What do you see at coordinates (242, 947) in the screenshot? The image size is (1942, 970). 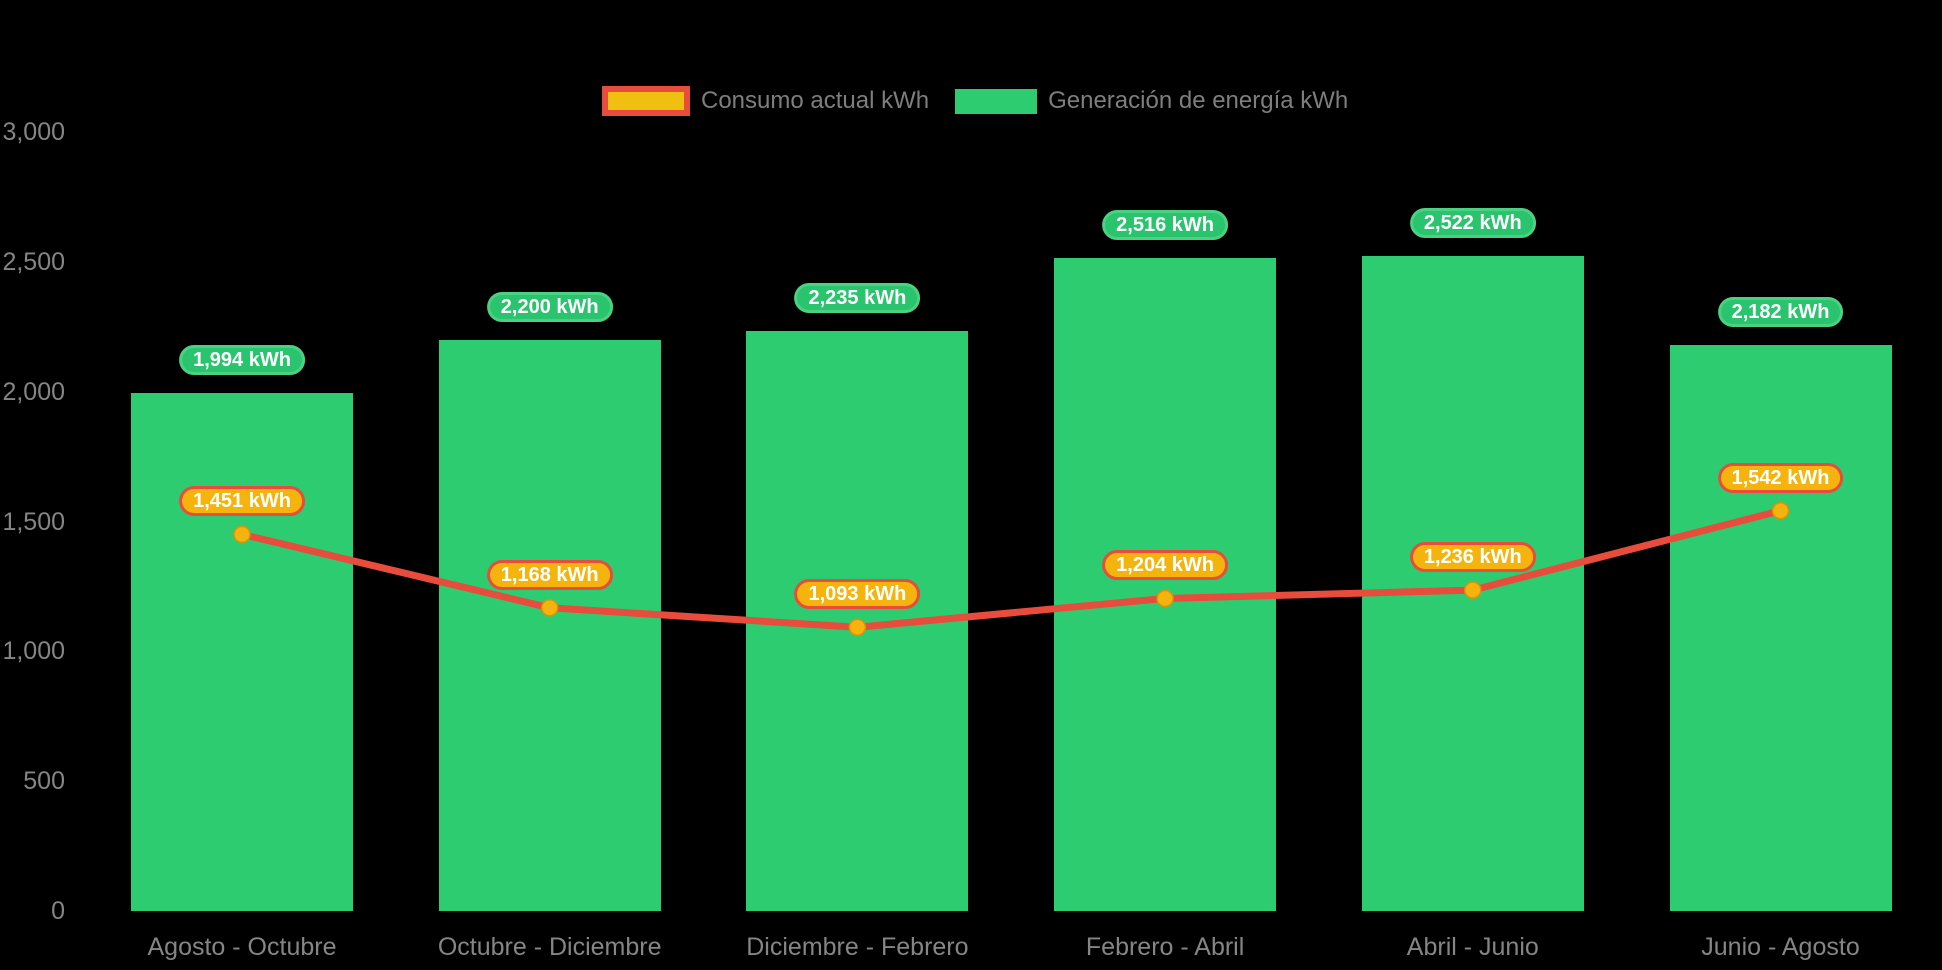 I see `x-axis-category-label: Agosto - Octubre` at bounding box center [242, 947].